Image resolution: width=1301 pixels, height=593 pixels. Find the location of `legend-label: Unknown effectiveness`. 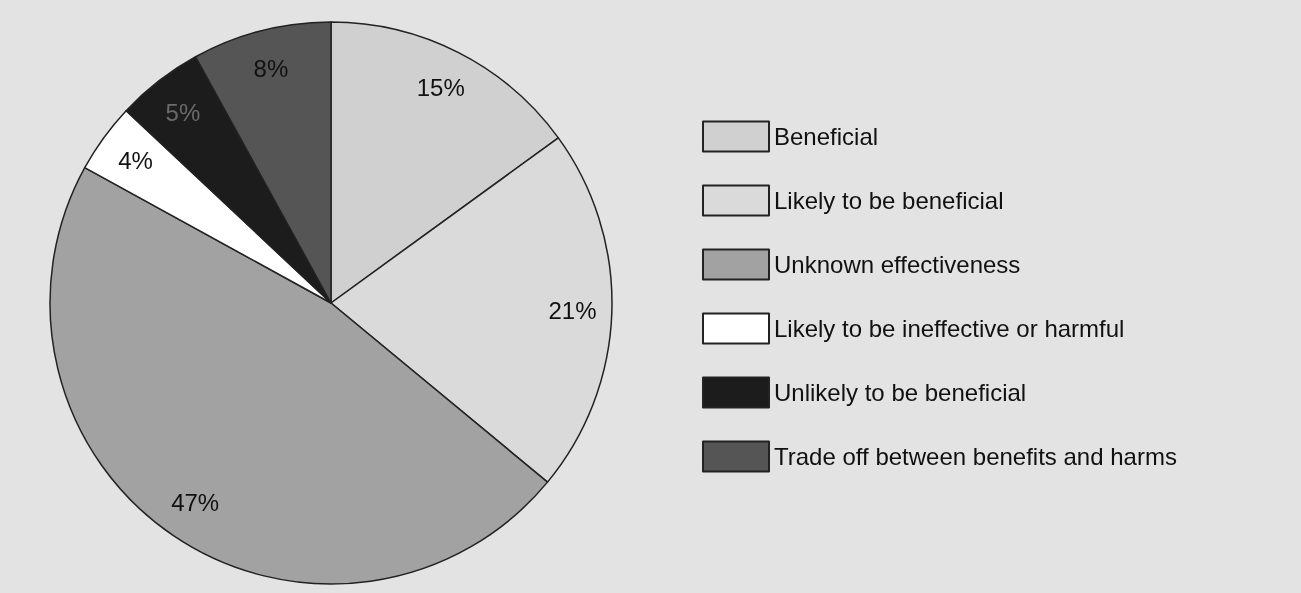

legend-label: Unknown effectiveness is located at coordinates (897, 264).